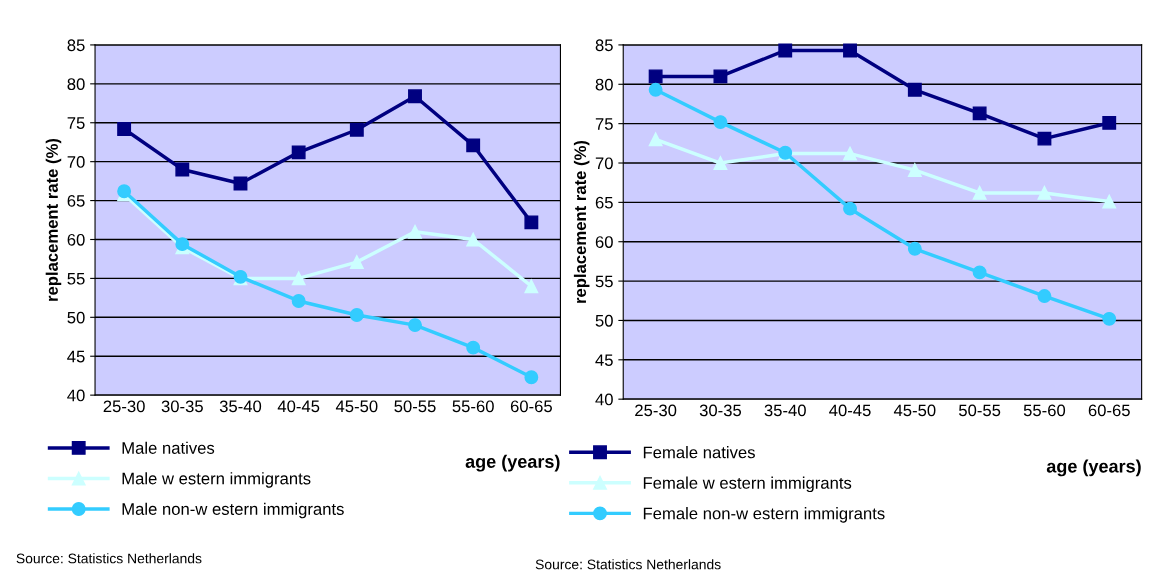 The image size is (1152, 576). What do you see at coordinates (168, 447) in the screenshot?
I see `legend-label: Male natives` at bounding box center [168, 447].